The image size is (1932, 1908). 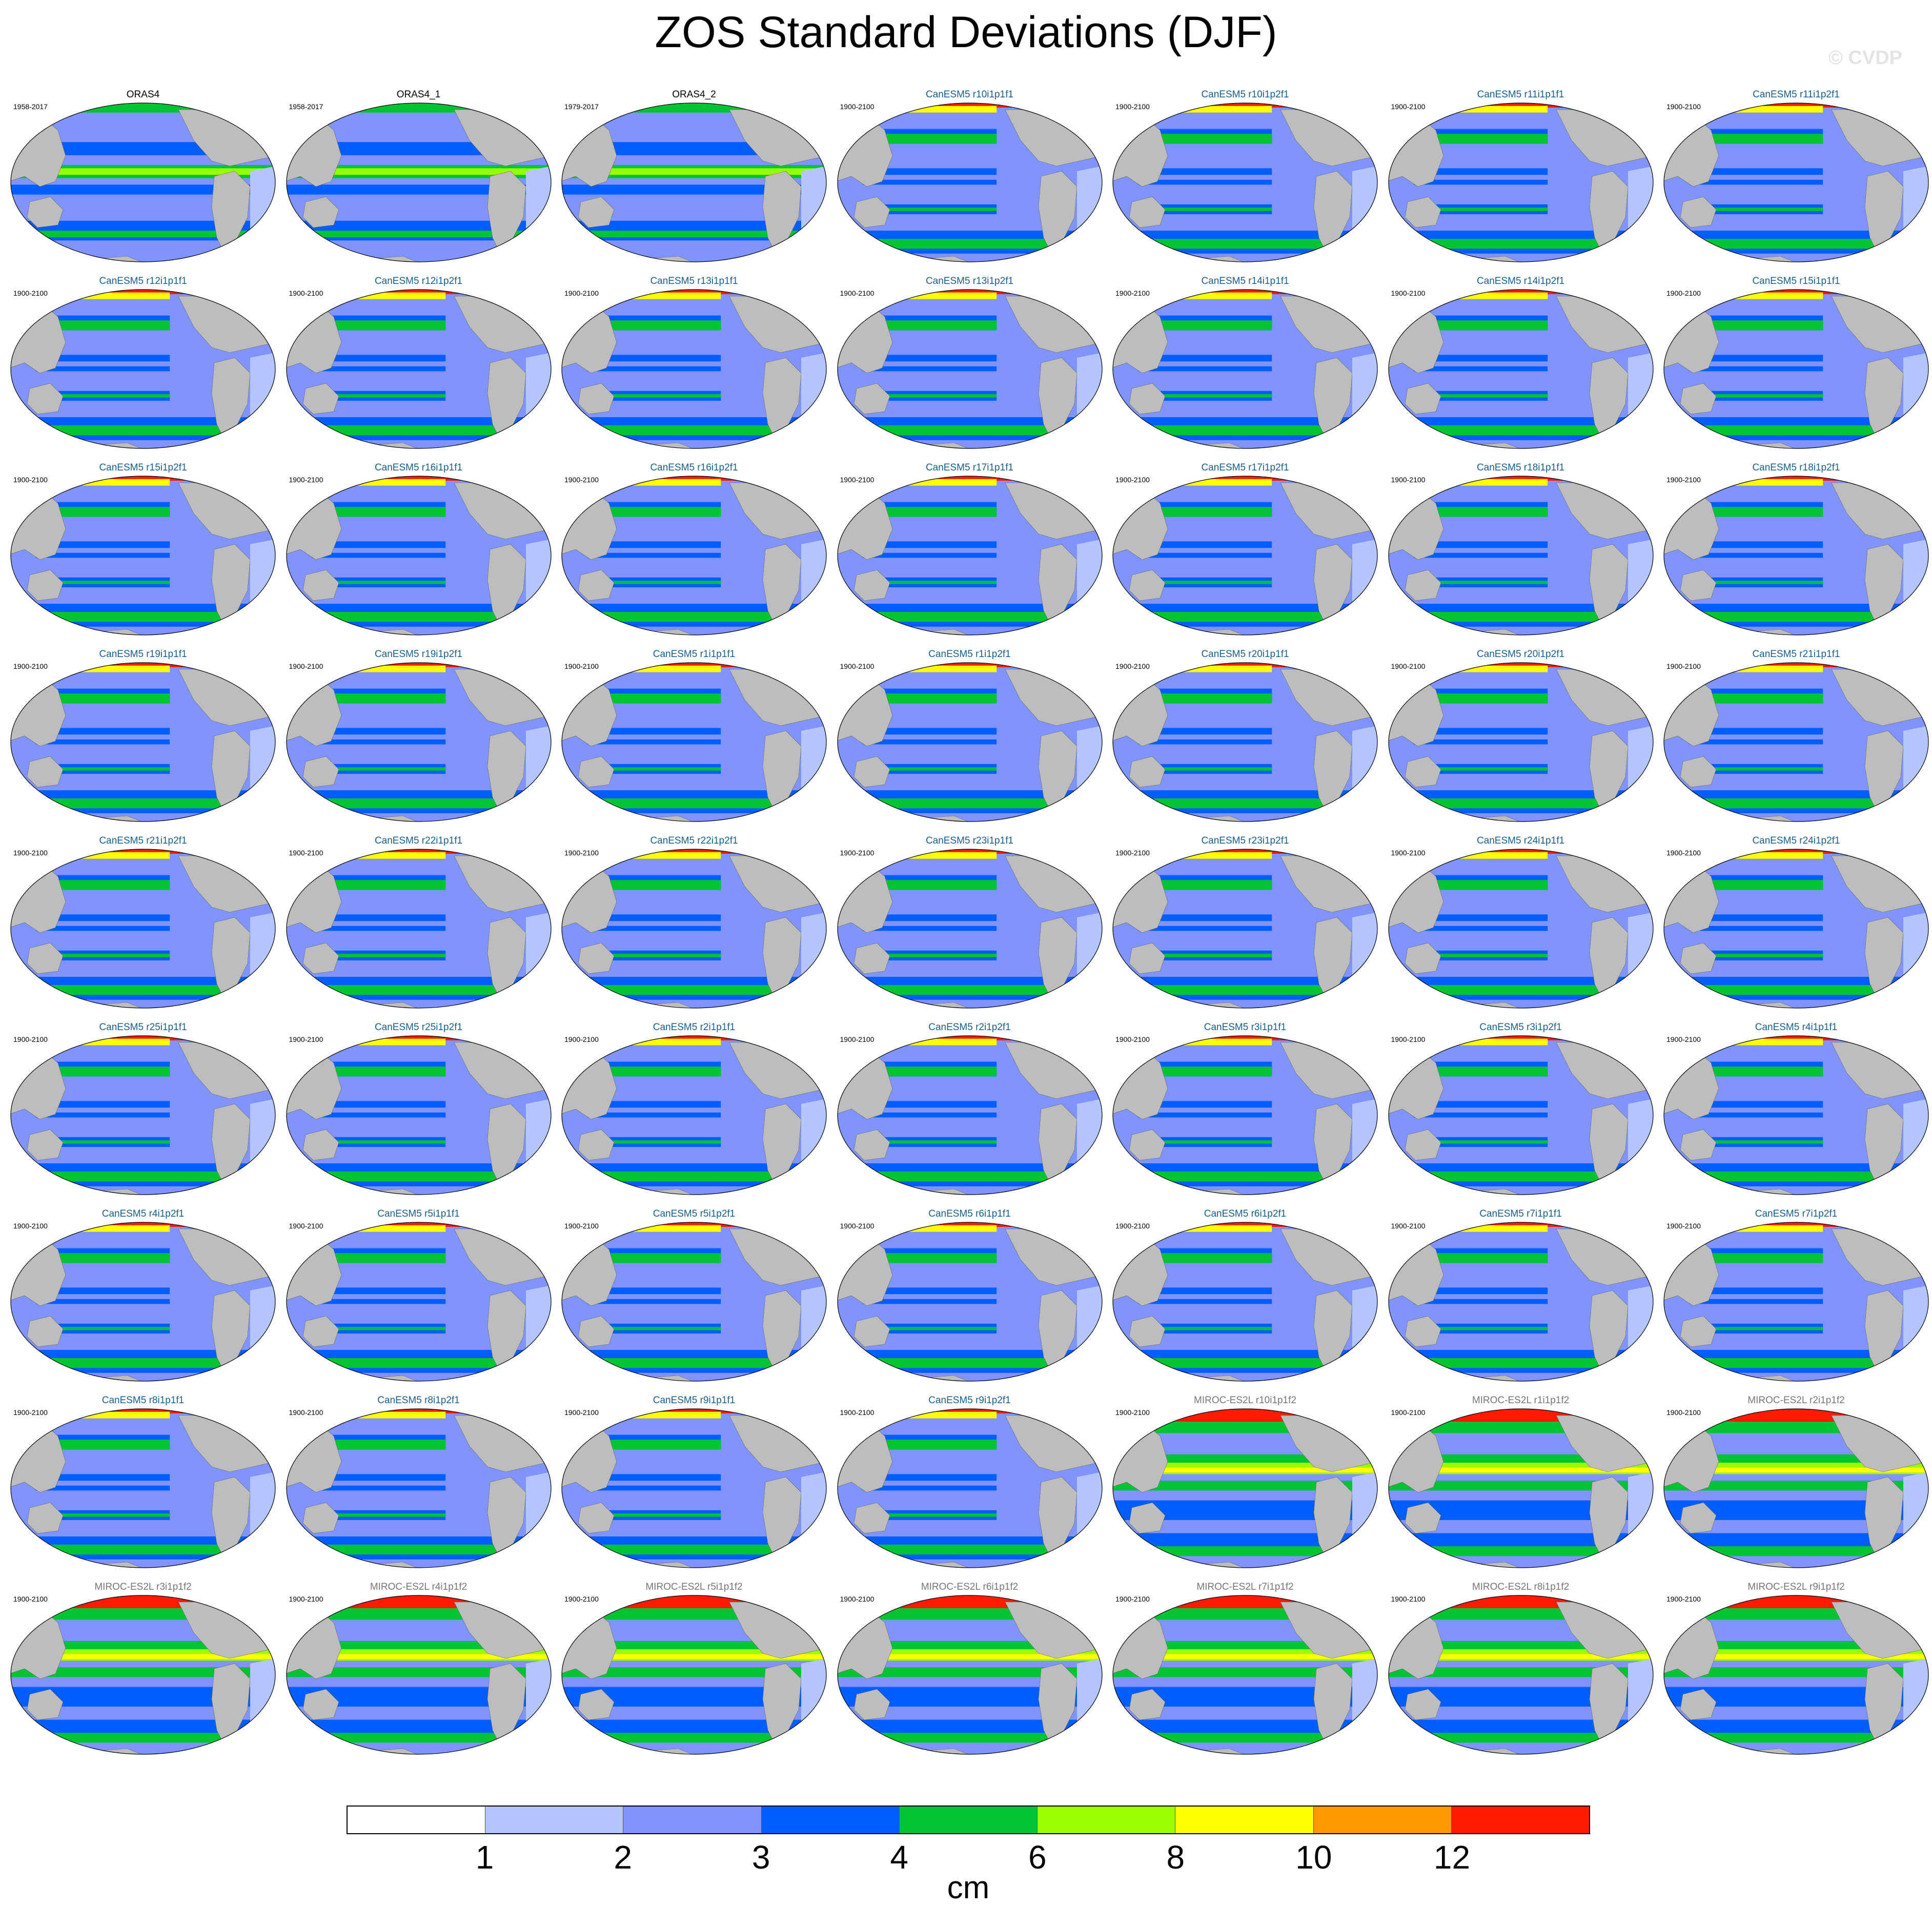 I want to click on map-panel: CanESM5 r13i1p1f1 1900-2100, so click(x=694, y=364).